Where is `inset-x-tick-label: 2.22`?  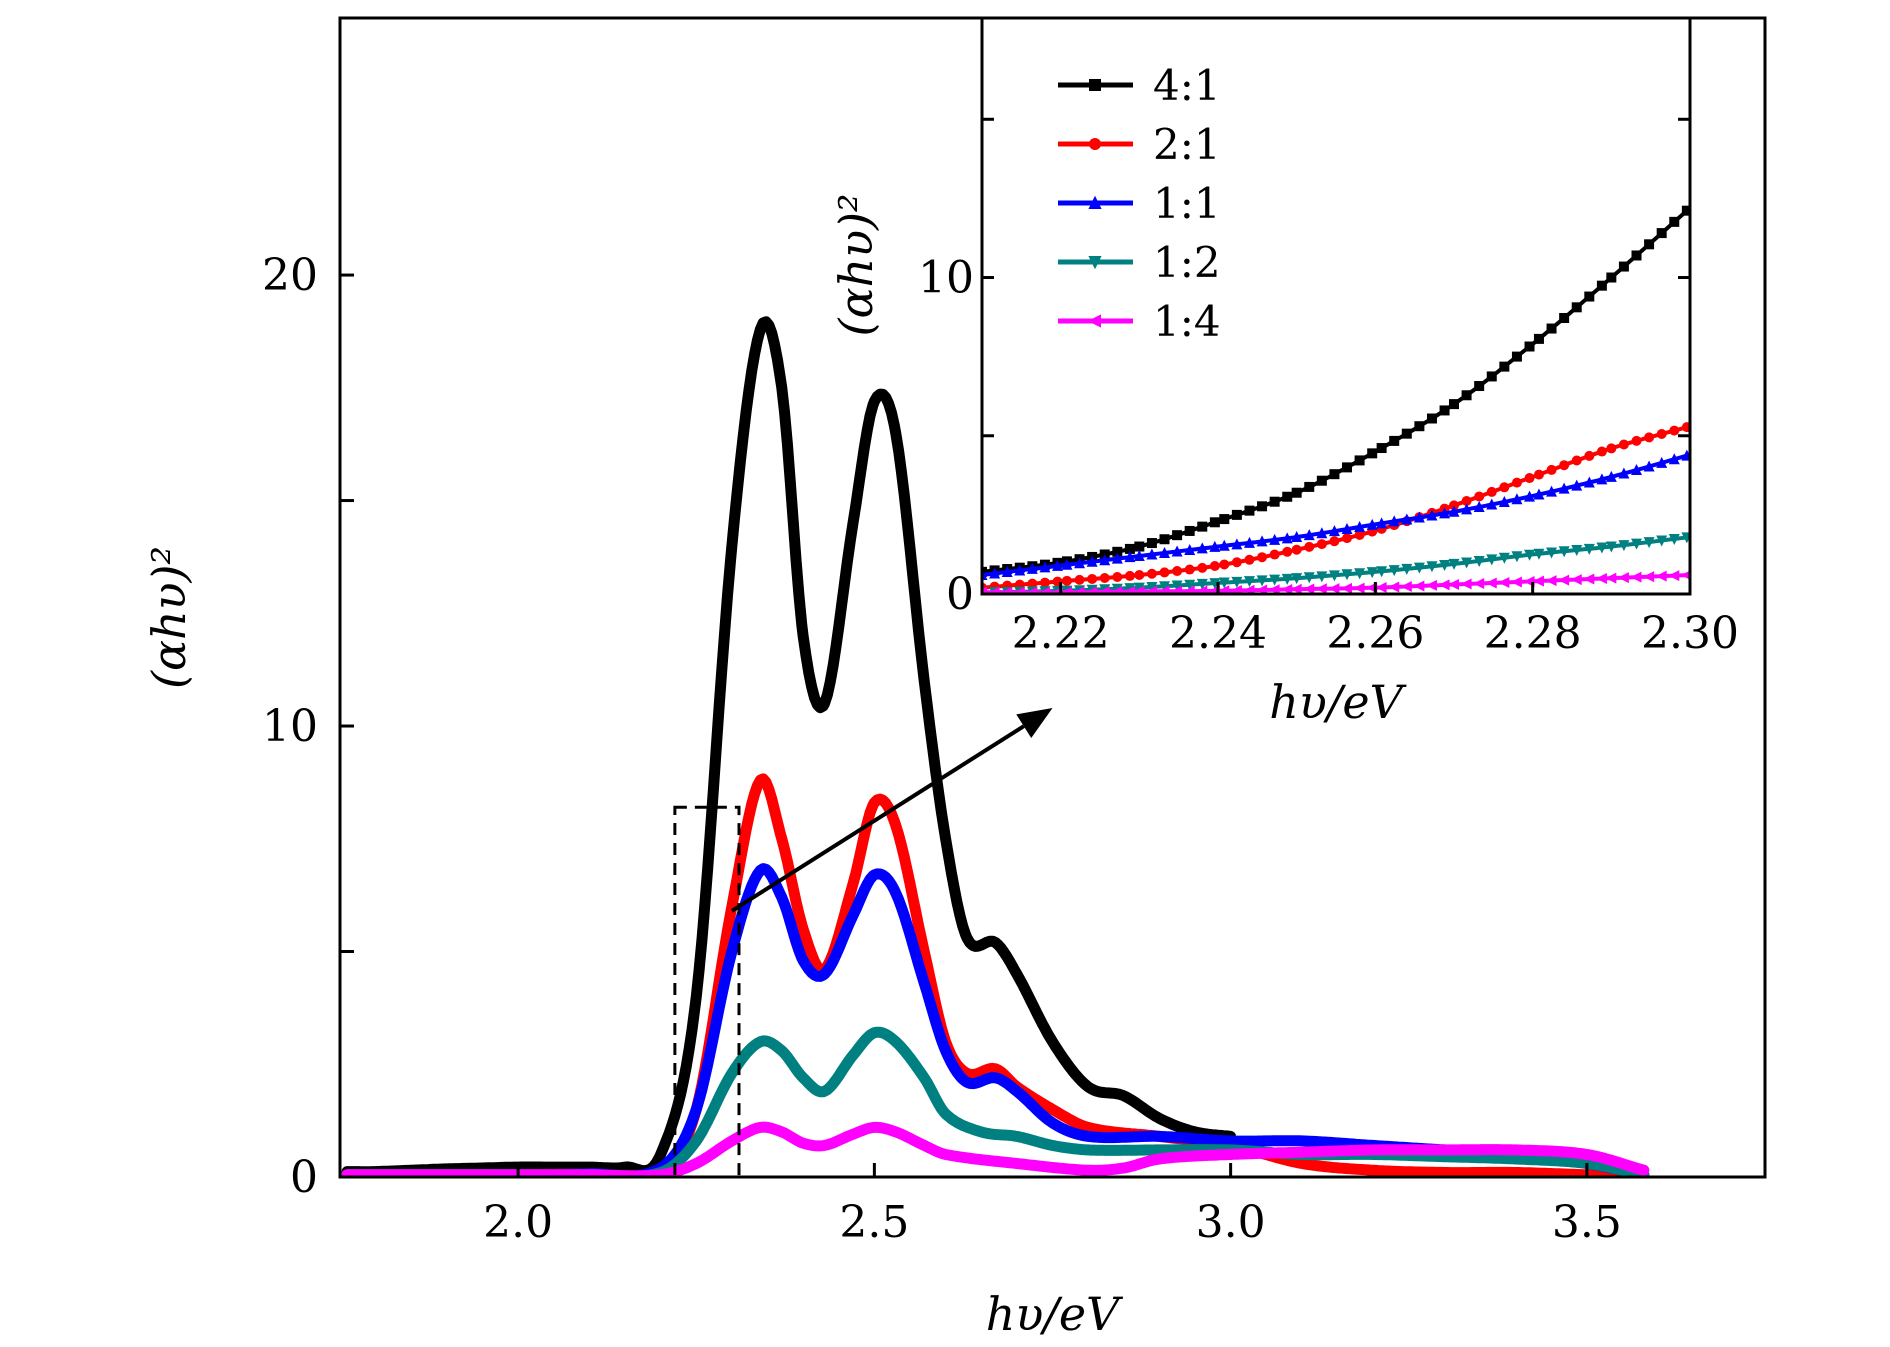 inset-x-tick-label: 2.22 is located at coordinates (1061, 633).